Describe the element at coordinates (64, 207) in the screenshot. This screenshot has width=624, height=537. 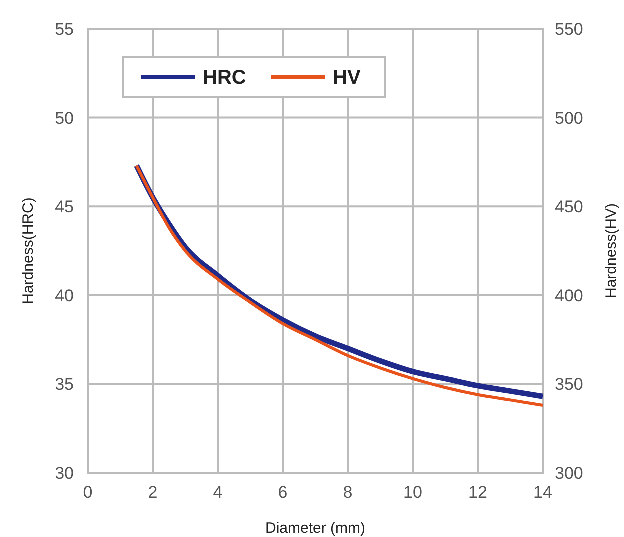
I see `y-tick-label: 45` at that location.